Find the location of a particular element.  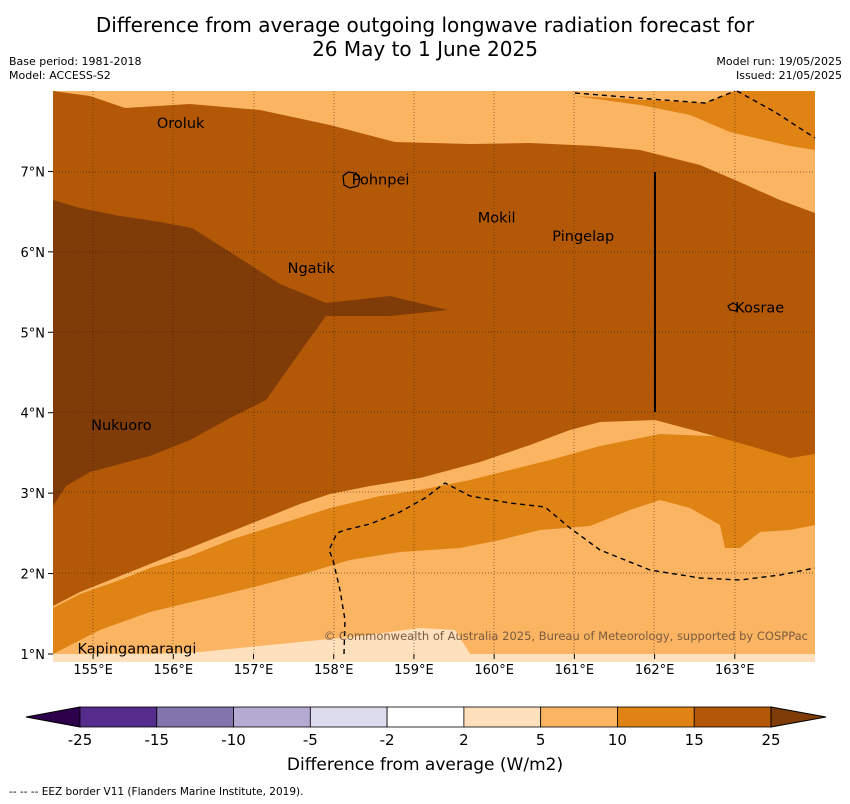

colorbar-tick-label: -10 is located at coordinates (233, 740).